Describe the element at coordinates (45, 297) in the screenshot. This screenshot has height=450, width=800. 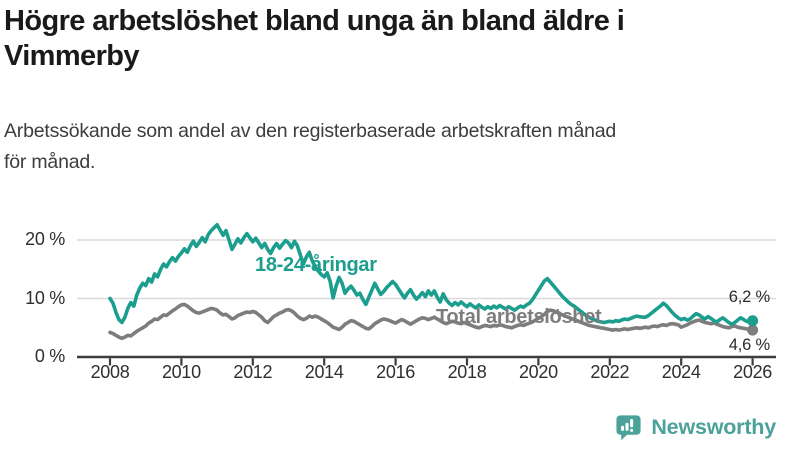
I see `y-axis-tick-label: 10 %` at that location.